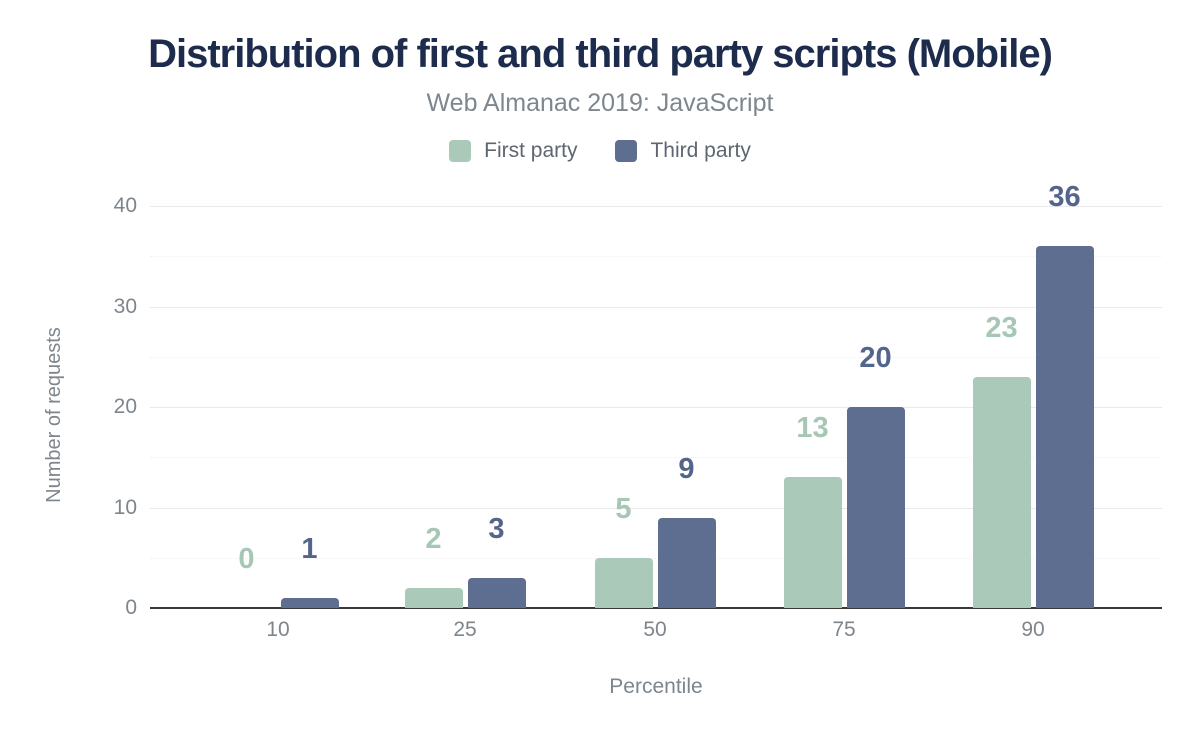 The image size is (1200, 742). Describe the element at coordinates (1033, 629) in the screenshot. I see `x-tick-90: 90` at that location.